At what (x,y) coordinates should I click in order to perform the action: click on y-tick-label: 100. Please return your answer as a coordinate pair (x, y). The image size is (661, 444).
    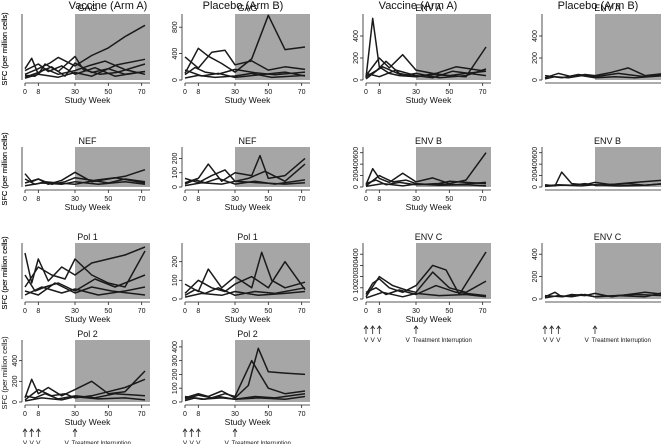
    Looking at the image, I should click on (175, 388).